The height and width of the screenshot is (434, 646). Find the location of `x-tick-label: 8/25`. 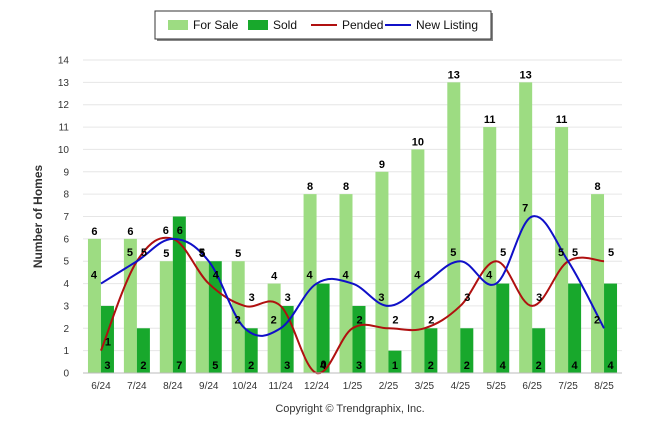

x-tick-label: 8/25 is located at coordinates (604, 386).